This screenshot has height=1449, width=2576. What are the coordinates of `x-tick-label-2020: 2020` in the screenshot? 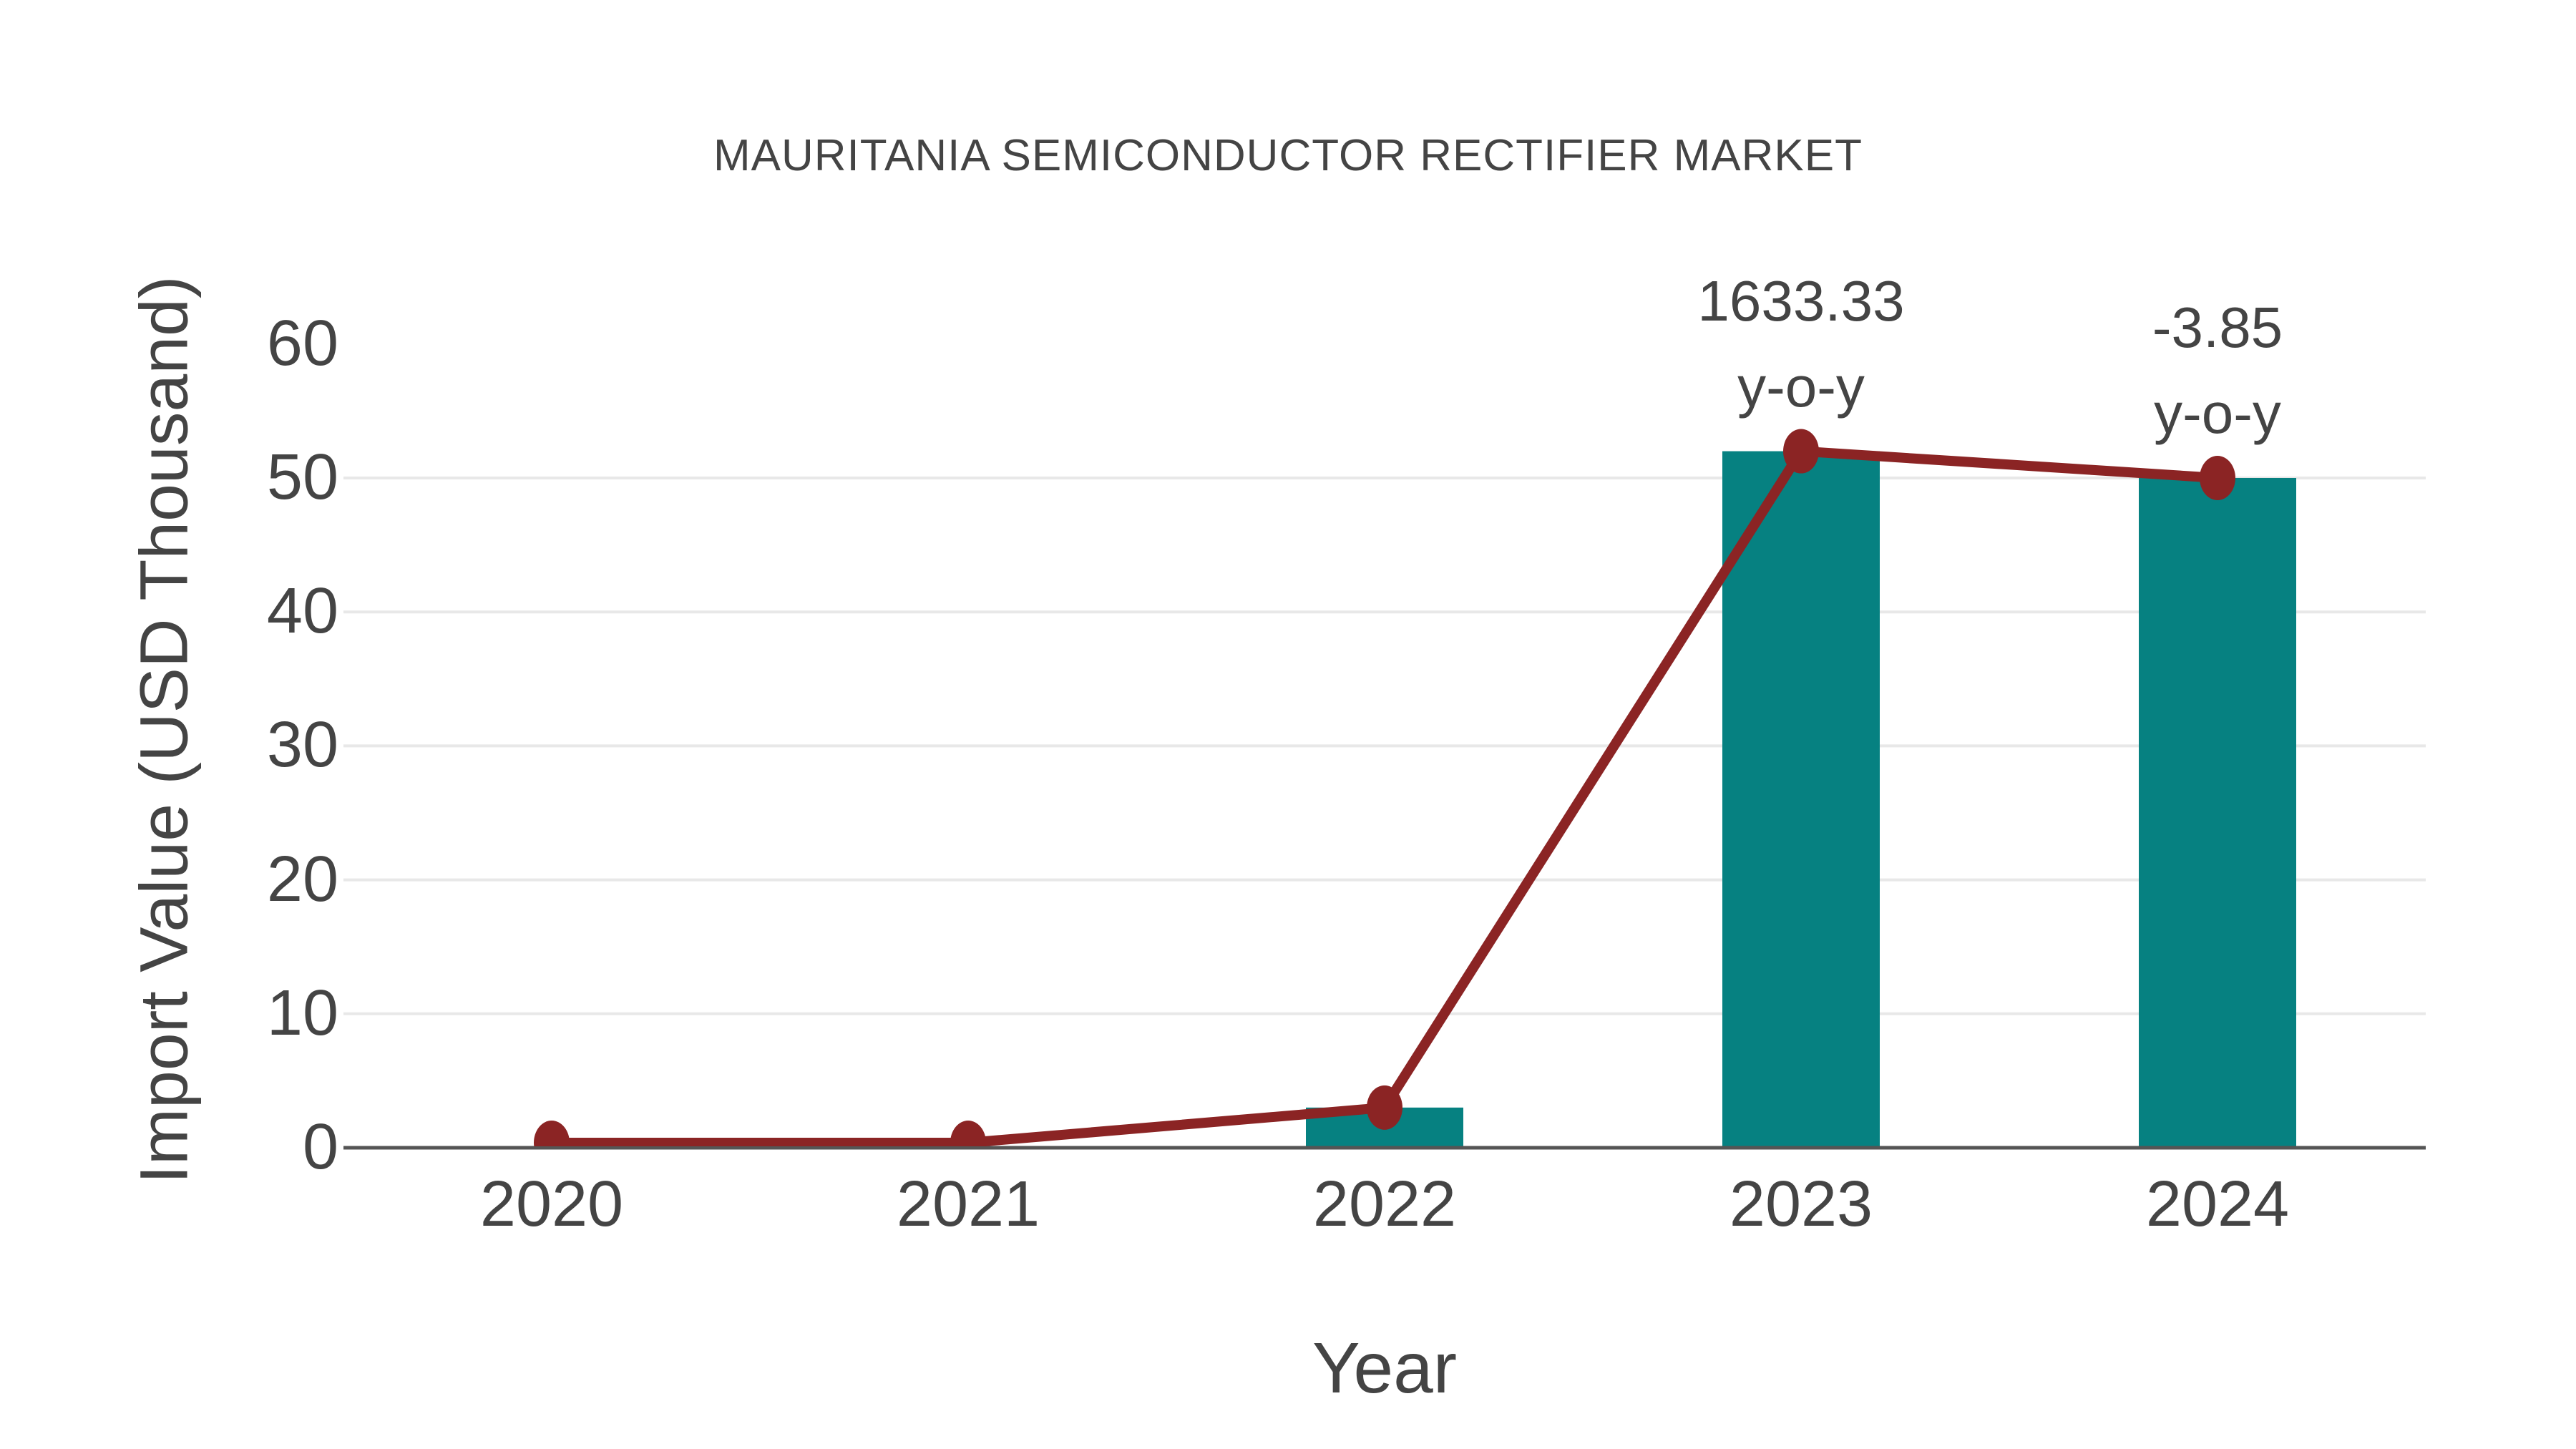 It's located at (551, 1204).